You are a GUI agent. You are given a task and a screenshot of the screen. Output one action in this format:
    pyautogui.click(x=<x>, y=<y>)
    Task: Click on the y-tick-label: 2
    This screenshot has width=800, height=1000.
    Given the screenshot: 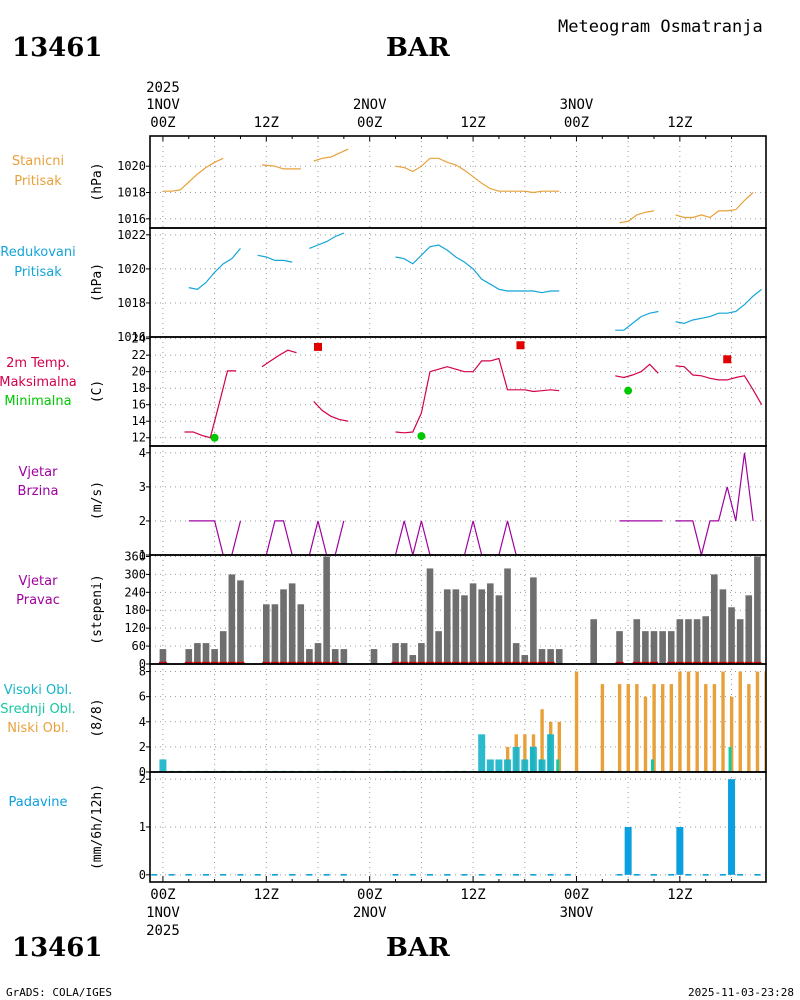 What is the action you would take?
    pyautogui.click(x=142, y=747)
    